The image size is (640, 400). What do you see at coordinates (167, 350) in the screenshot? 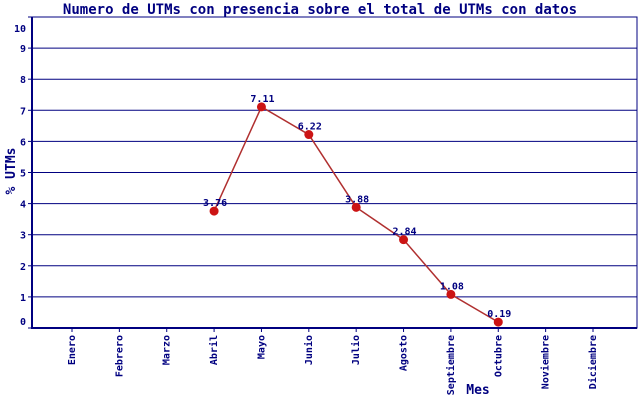
I see `month-tick-label: Marzo` at bounding box center [167, 350].